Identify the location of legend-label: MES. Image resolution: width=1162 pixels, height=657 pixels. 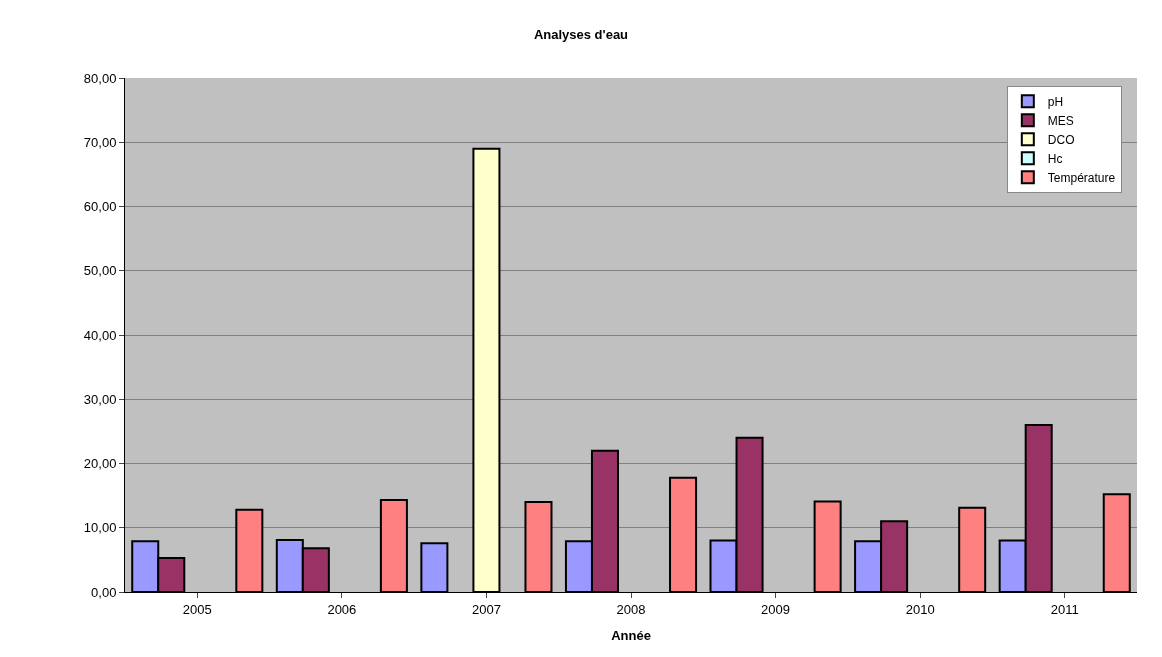
(1060, 120).